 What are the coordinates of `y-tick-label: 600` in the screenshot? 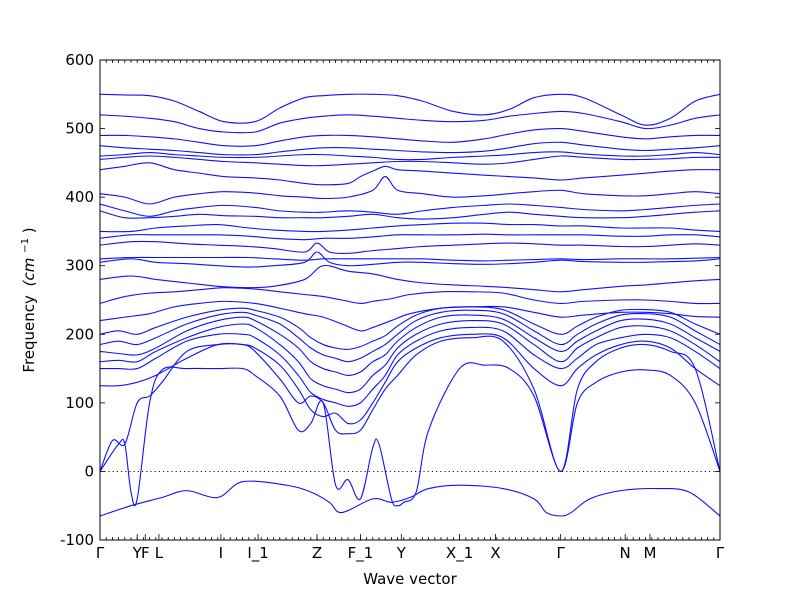 It's located at (79, 60).